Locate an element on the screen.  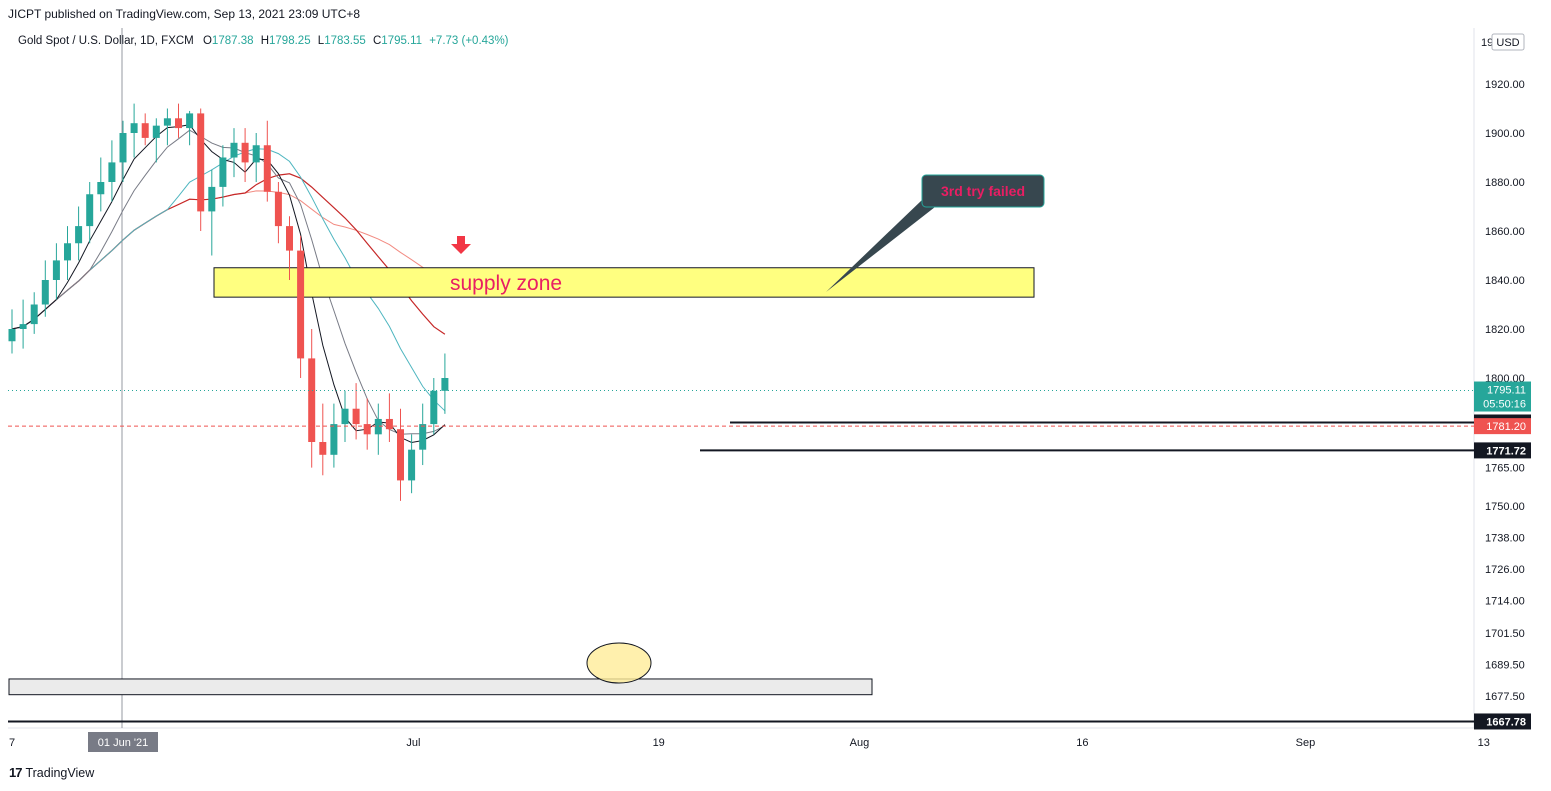
supply-zone-label: supply zone is located at coordinates (506, 283).